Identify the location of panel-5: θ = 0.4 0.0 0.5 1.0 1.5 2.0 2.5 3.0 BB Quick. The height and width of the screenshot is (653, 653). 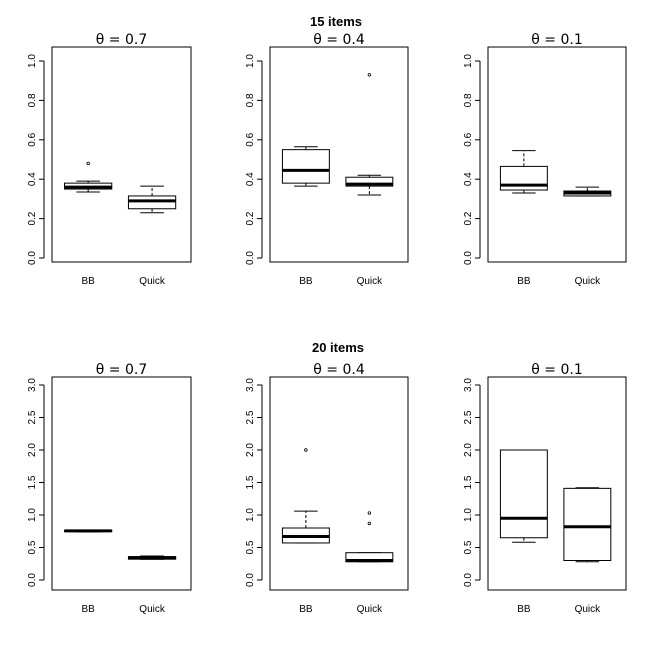
(327, 488).